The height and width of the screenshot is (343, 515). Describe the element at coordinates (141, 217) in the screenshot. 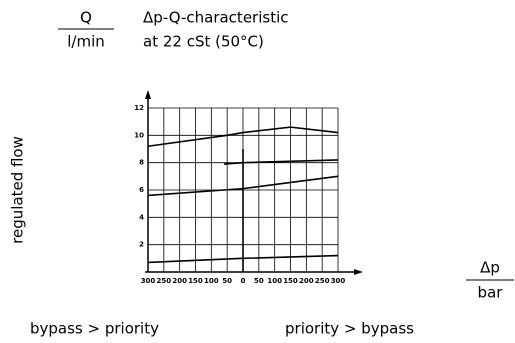

I see `y-tick-label: 4` at that location.